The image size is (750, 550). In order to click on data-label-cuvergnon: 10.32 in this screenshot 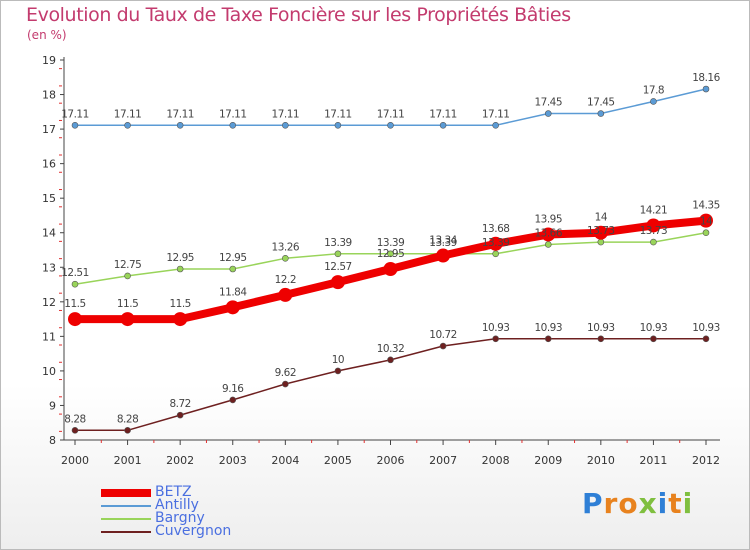, I will do `click(391, 349)`.